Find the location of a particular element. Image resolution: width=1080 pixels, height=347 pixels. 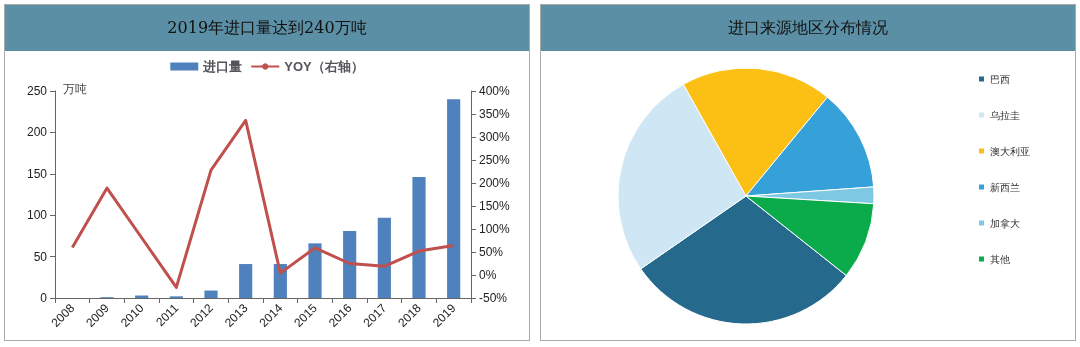

legend-label: 其他 is located at coordinates (1000, 259).